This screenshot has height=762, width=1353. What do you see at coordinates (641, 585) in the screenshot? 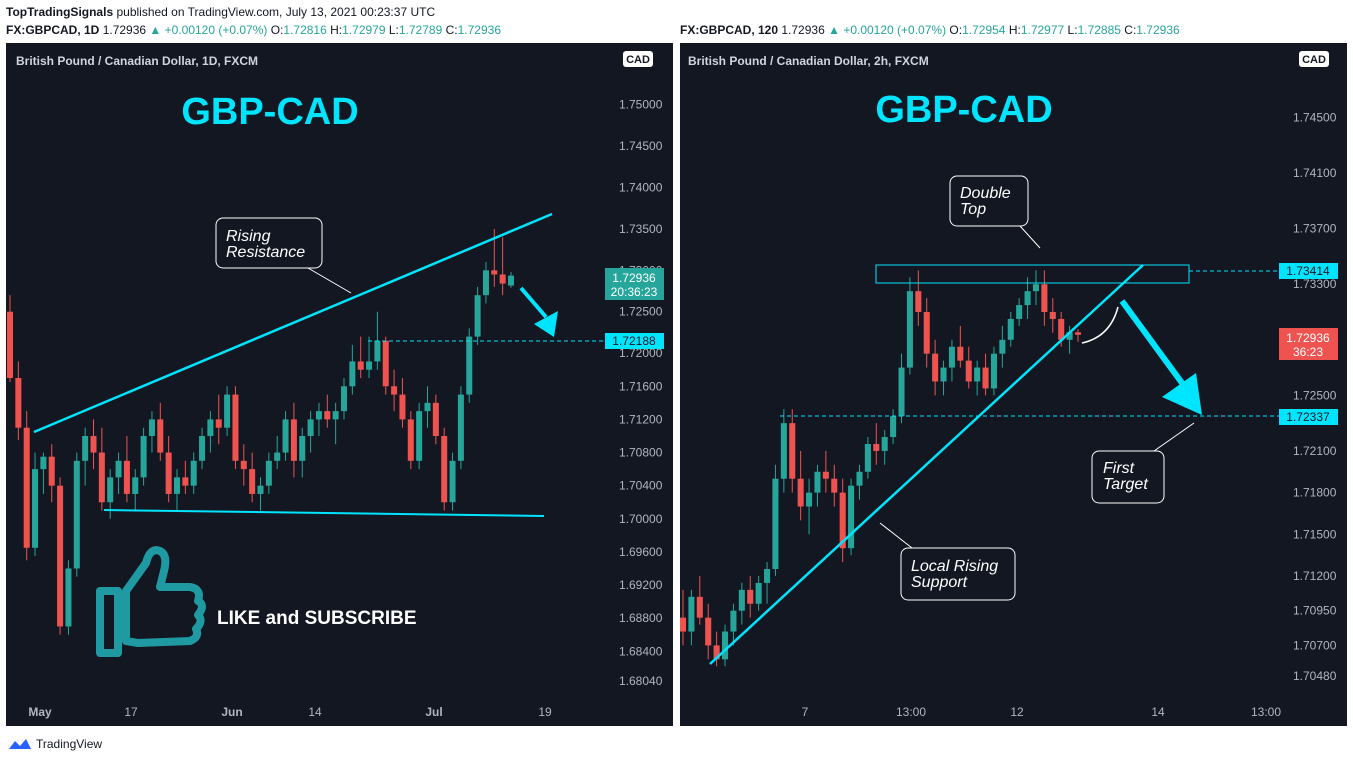
I see `y-tick-label: 1.69200` at bounding box center [641, 585].